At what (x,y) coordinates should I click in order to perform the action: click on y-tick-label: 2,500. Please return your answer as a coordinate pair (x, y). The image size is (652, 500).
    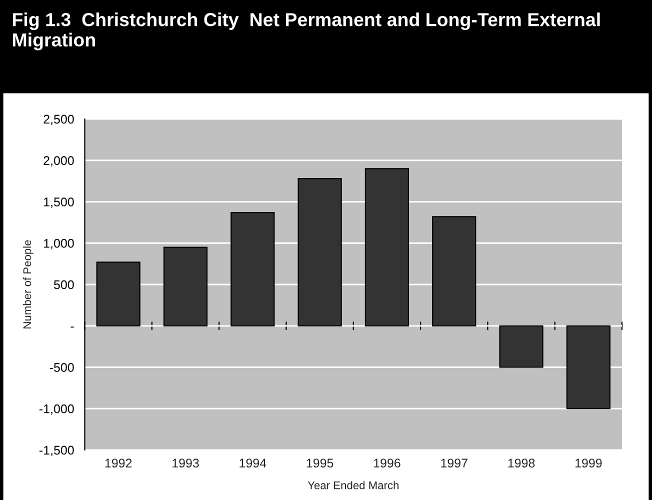
    Looking at the image, I should click on (59, 120).